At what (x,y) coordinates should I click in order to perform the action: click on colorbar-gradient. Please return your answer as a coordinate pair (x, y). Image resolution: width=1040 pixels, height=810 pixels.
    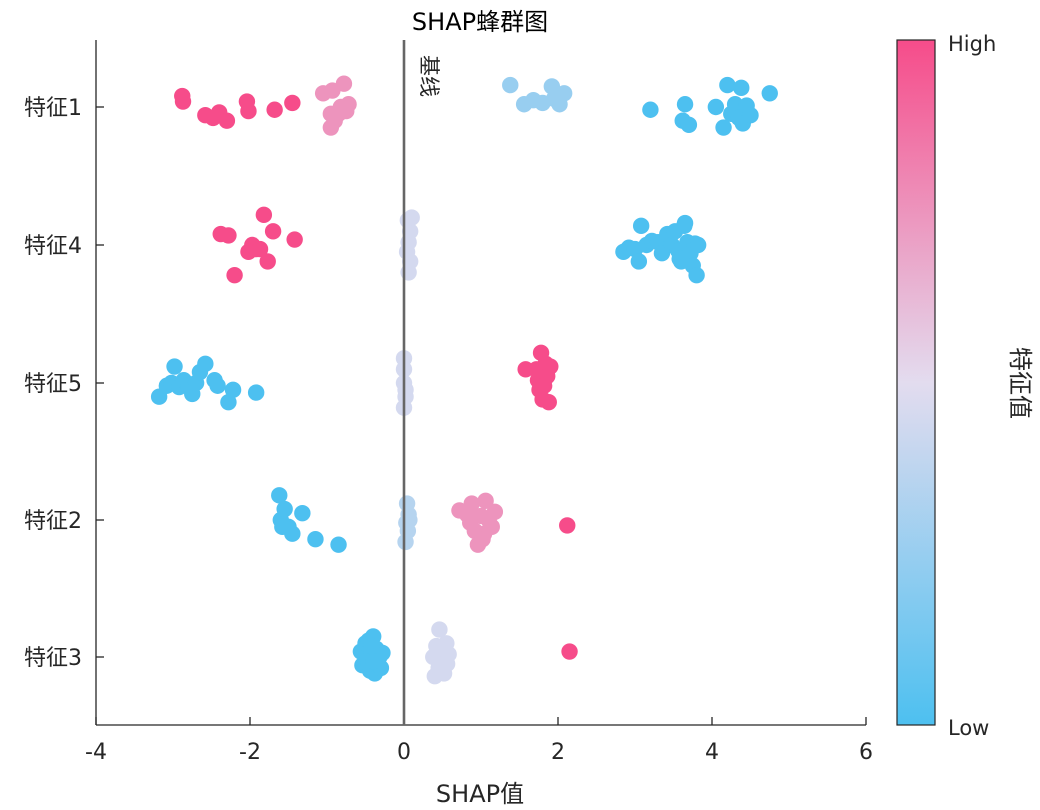
    Looking at the image, I should click on (916, 382).